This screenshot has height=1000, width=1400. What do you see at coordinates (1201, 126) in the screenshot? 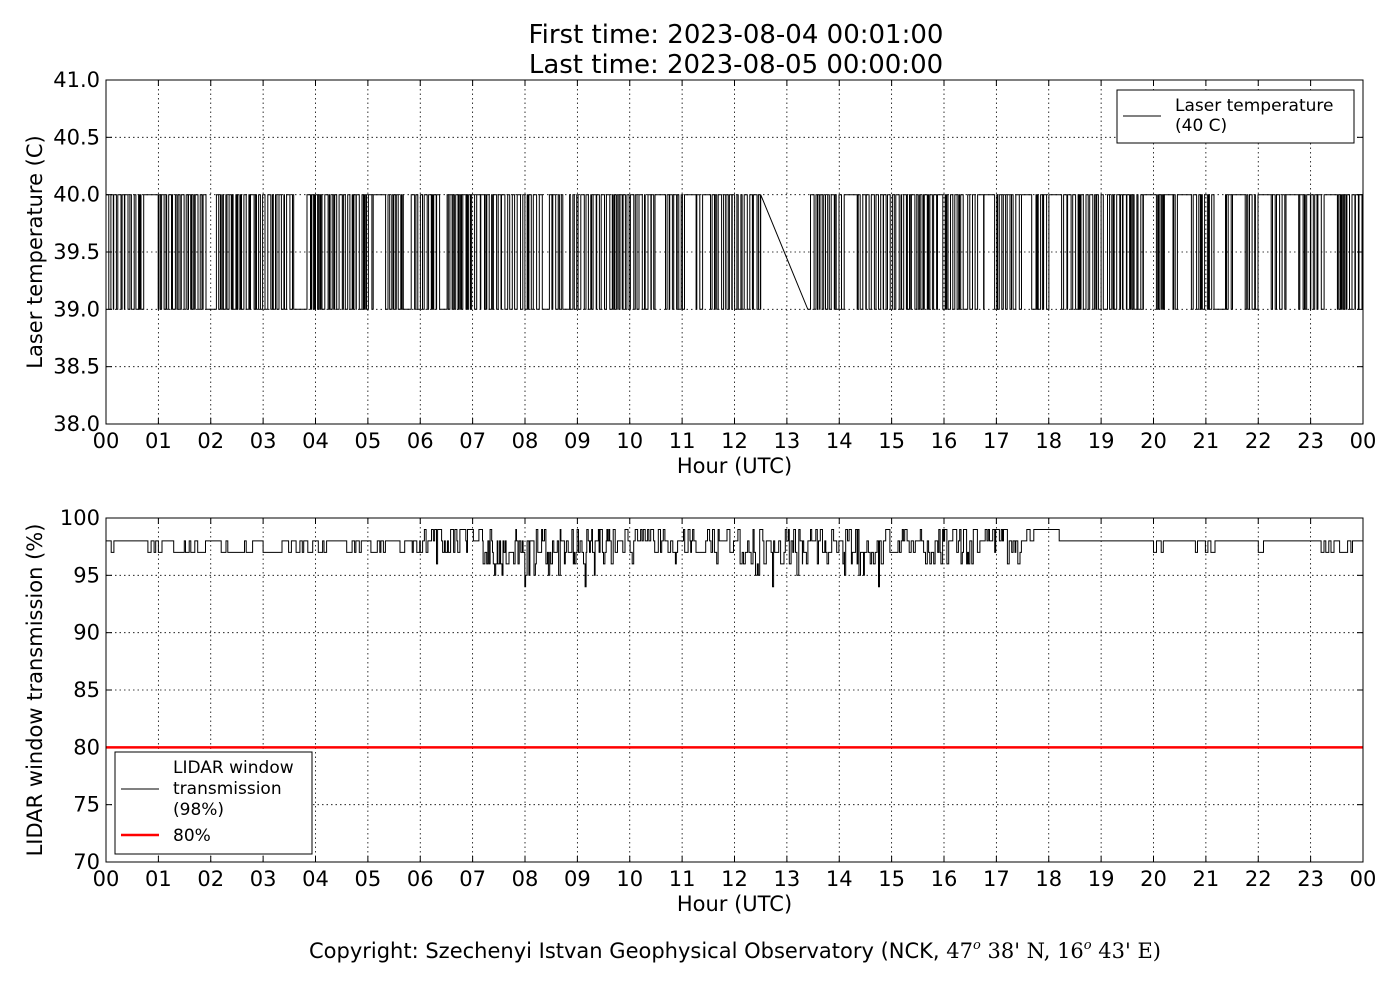
I see `laser-legend-label: (40 C)` at bounding box center [1201, 126].